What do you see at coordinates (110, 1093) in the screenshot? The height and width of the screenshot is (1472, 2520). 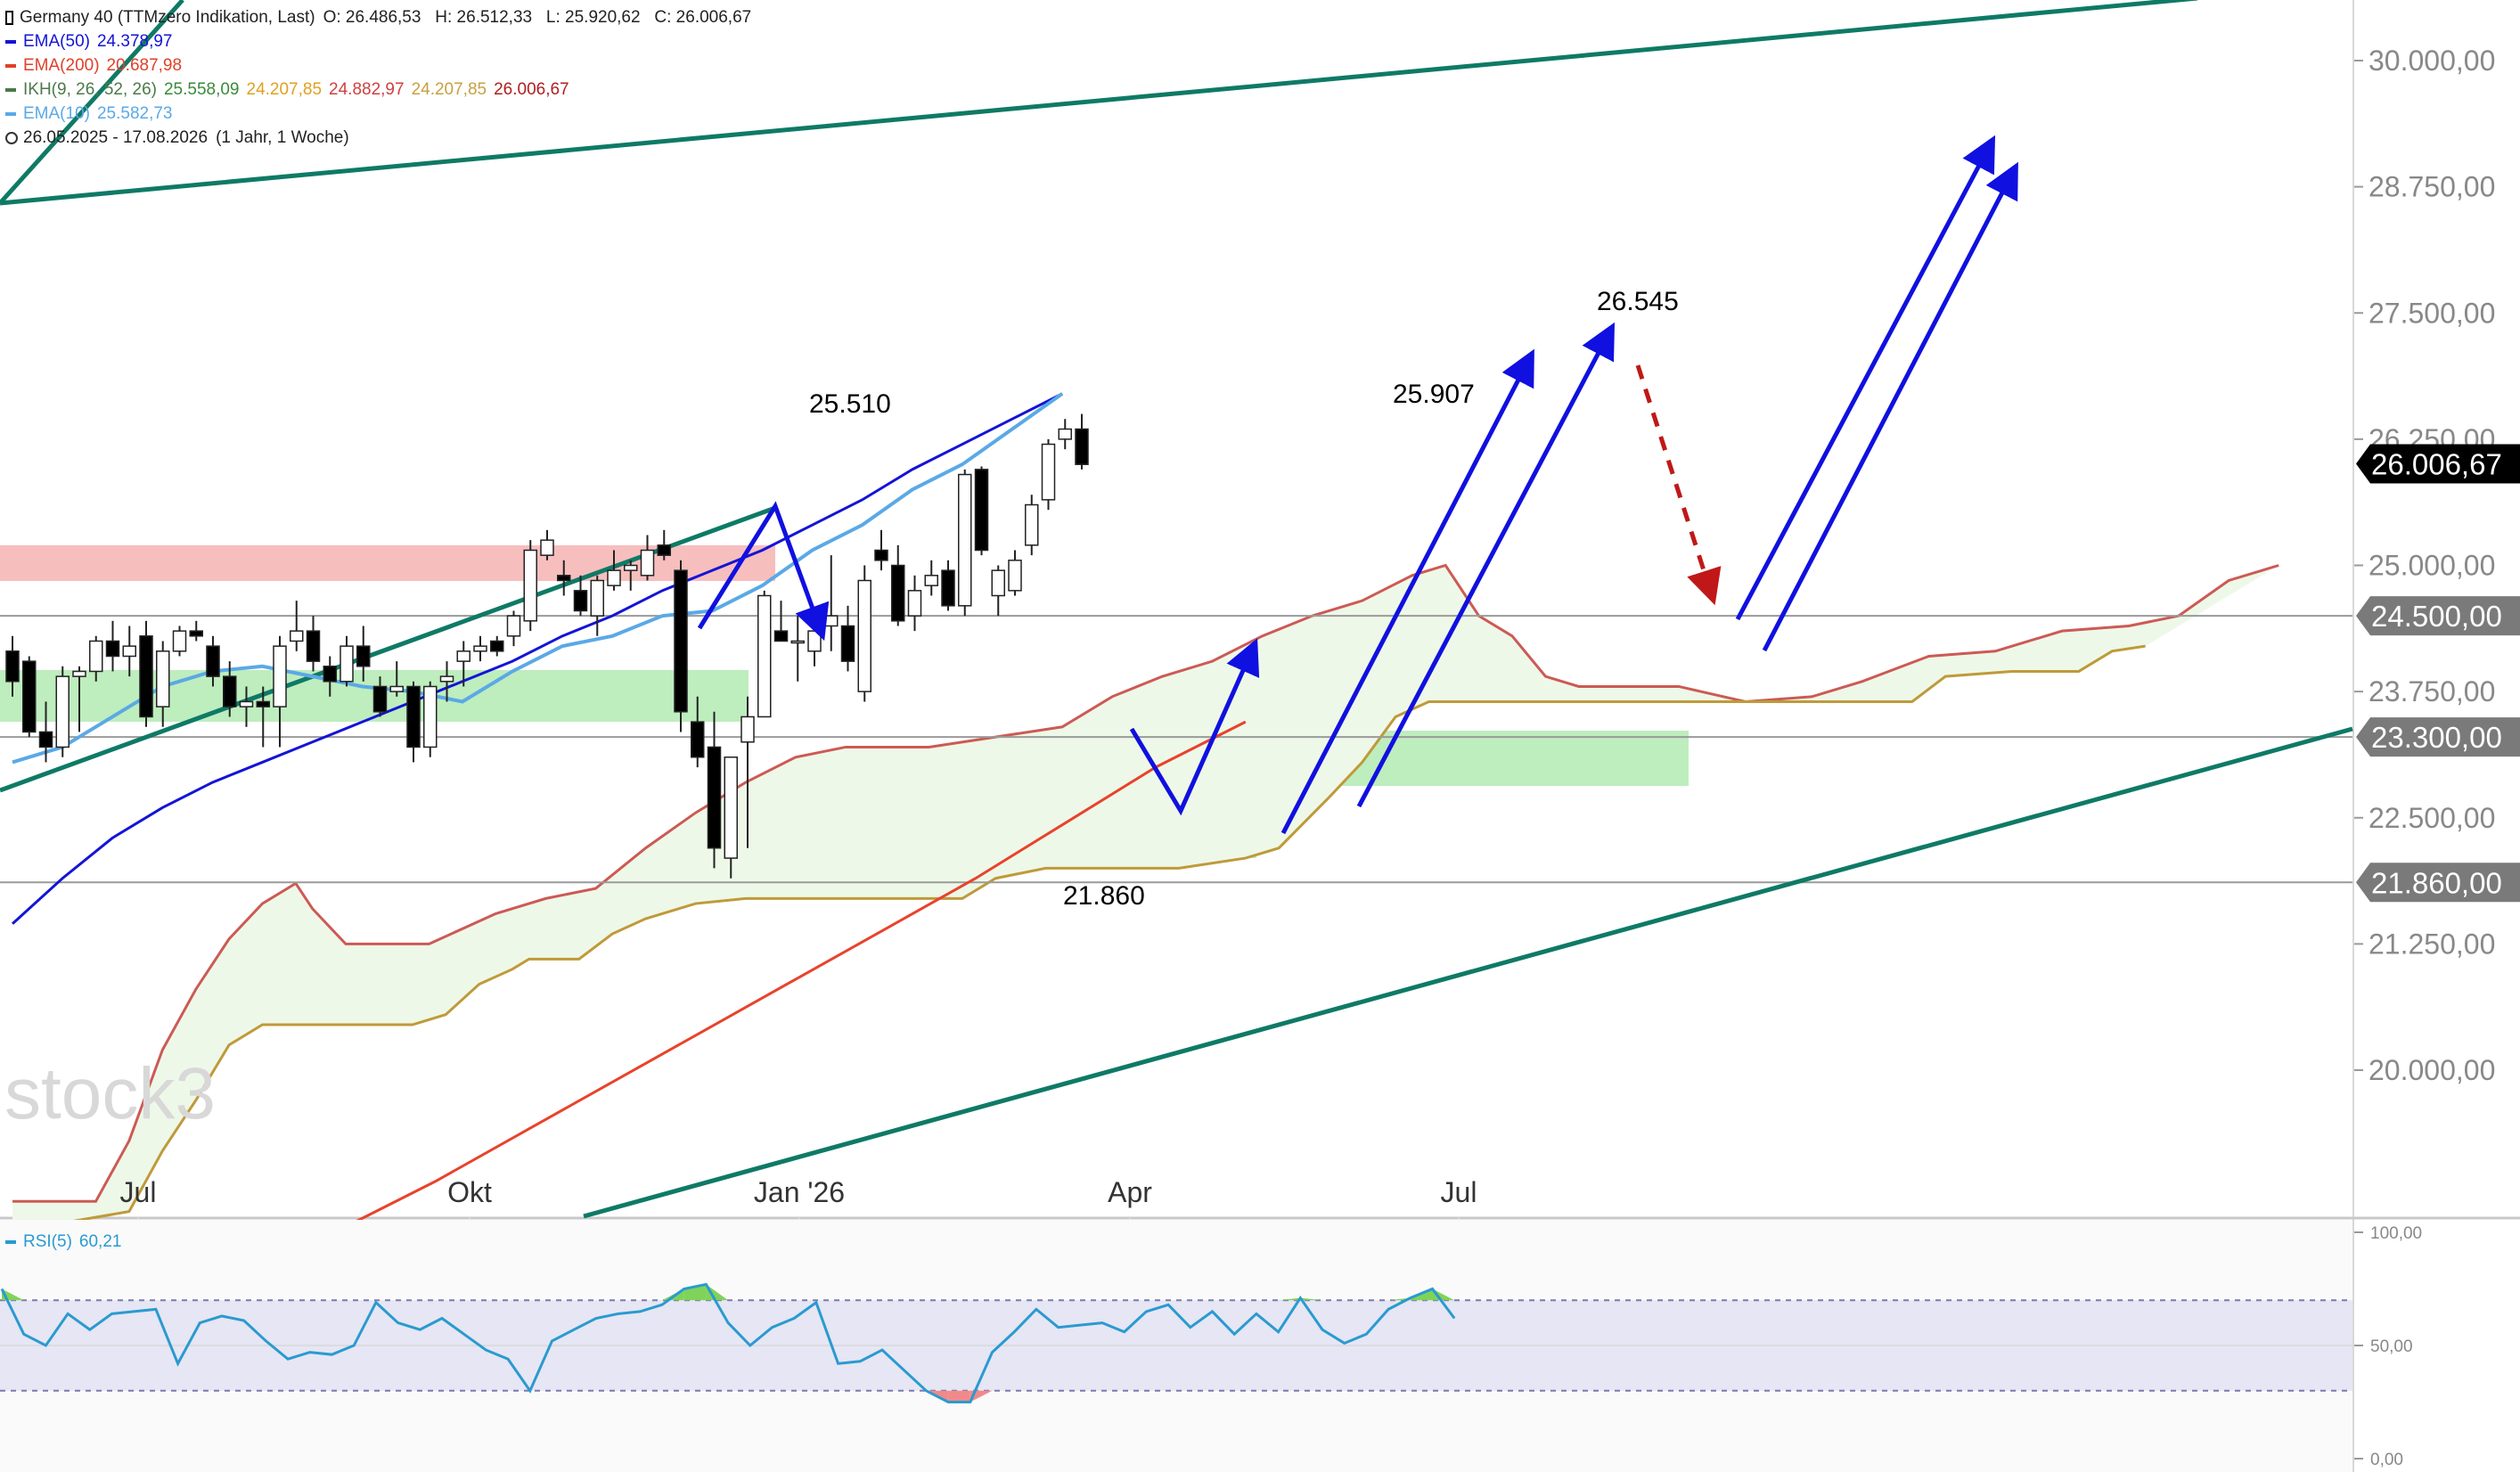 I see `watermark: stock3` at bounding box center [110, 1093].